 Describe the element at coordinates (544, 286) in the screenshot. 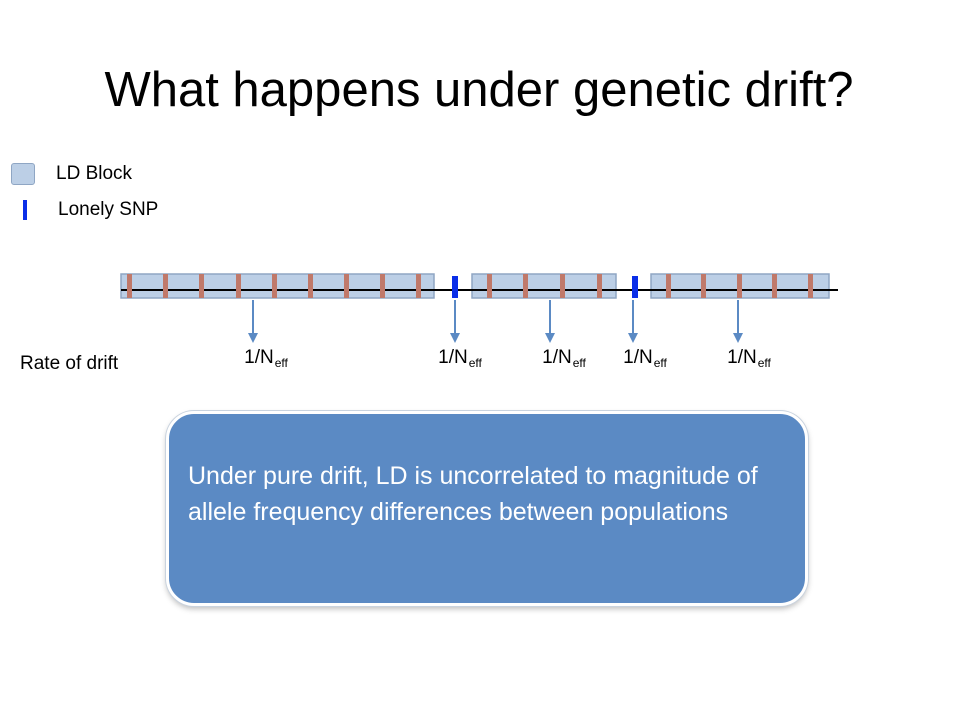

I see `ld-block` at that location.